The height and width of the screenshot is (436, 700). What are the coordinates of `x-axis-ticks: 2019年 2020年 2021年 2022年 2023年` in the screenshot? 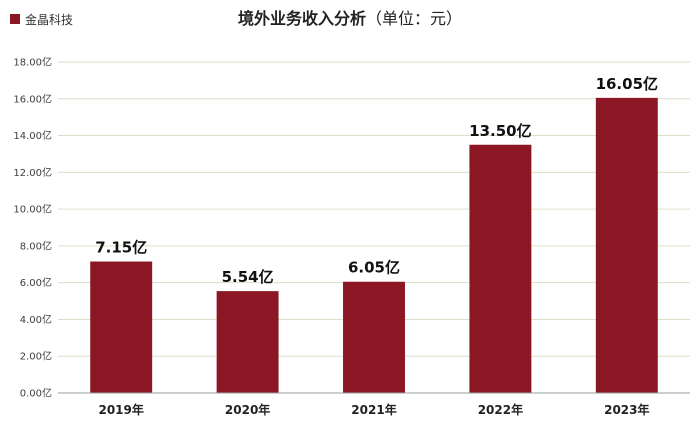 It's located at (373, 409).